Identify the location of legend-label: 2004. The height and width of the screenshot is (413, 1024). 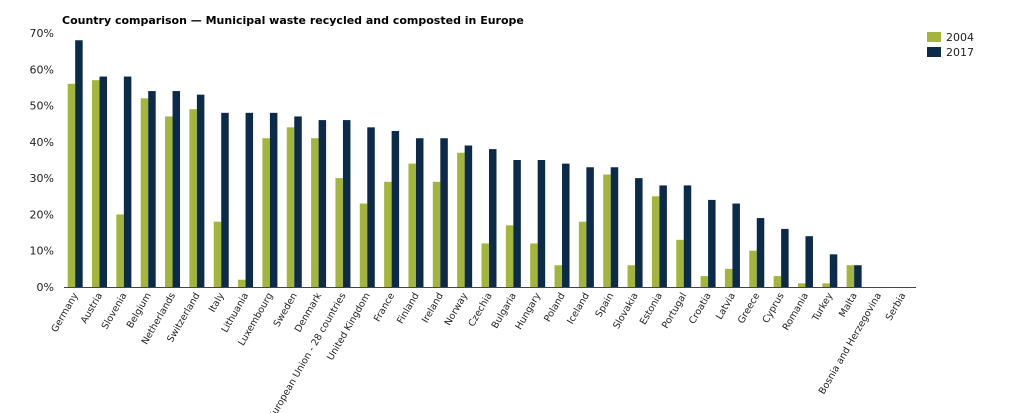
(960, 37).